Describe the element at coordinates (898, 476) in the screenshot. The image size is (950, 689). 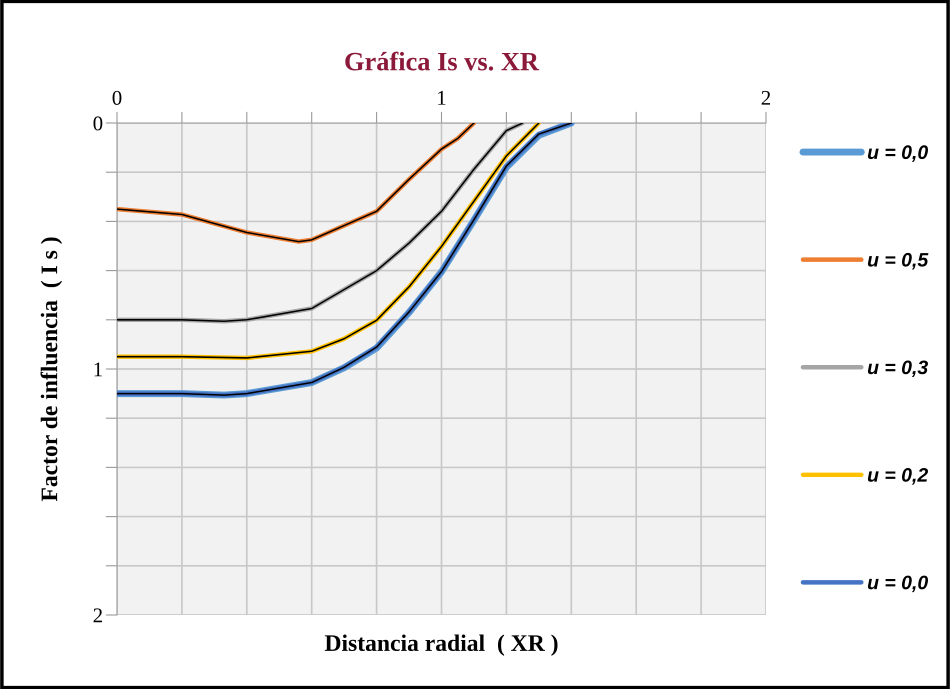
I see `legend-label: u = 0,2` at that location.